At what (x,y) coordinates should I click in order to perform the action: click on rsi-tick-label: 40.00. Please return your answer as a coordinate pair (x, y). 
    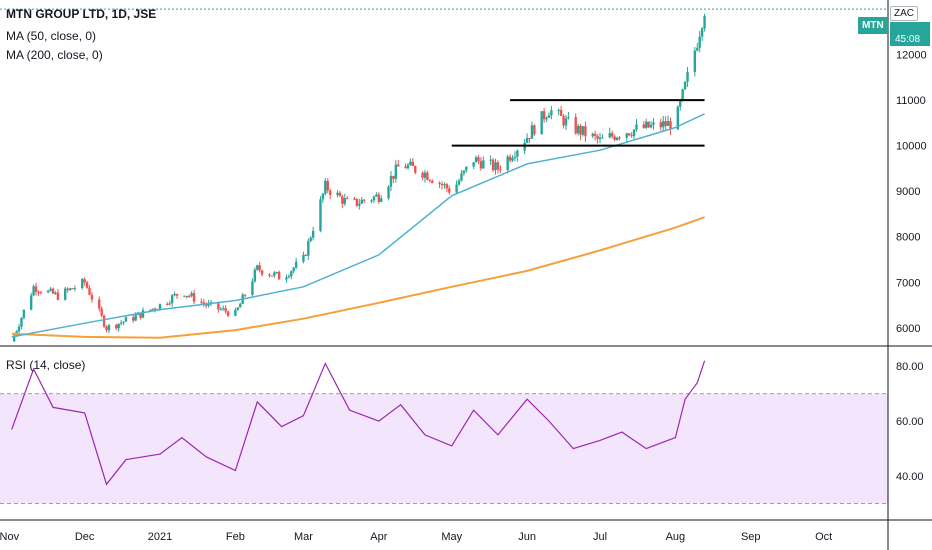
    Looking at the image, I should click on (910, 477).